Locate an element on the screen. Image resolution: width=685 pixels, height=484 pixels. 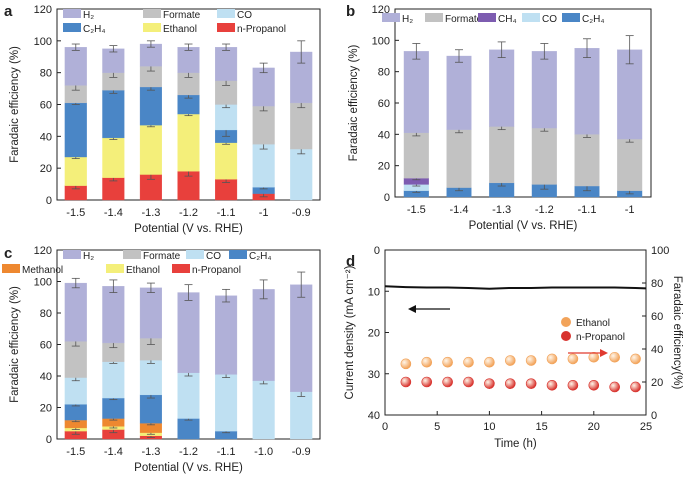
arrow-right-head is located at coordinates (604, 353).